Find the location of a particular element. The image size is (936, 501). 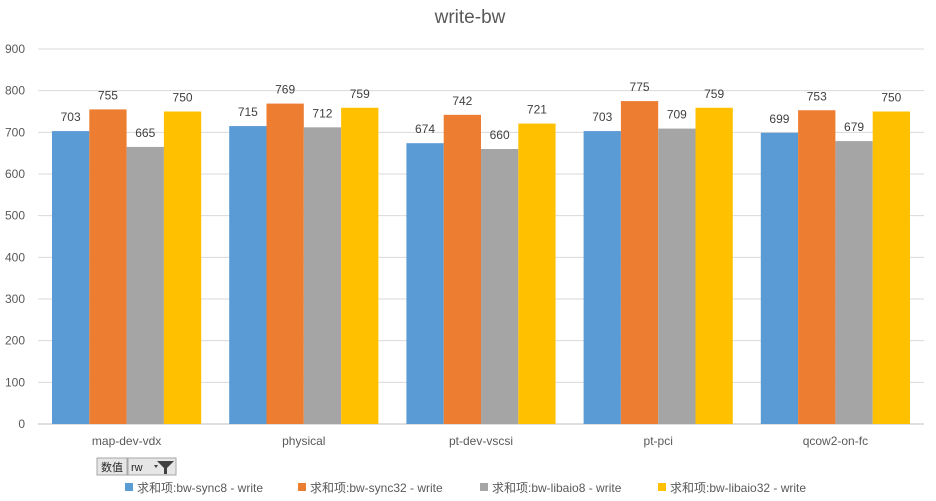

x-tick-label: pt-dev-vscsi is located at coordinates (481, 441).